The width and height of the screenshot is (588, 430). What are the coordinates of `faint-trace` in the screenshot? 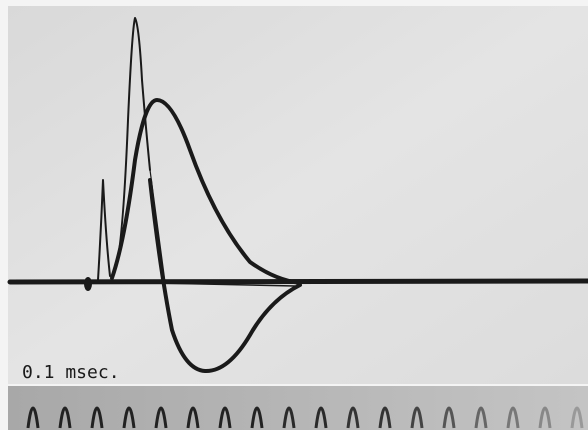 It's located at (202, 284).